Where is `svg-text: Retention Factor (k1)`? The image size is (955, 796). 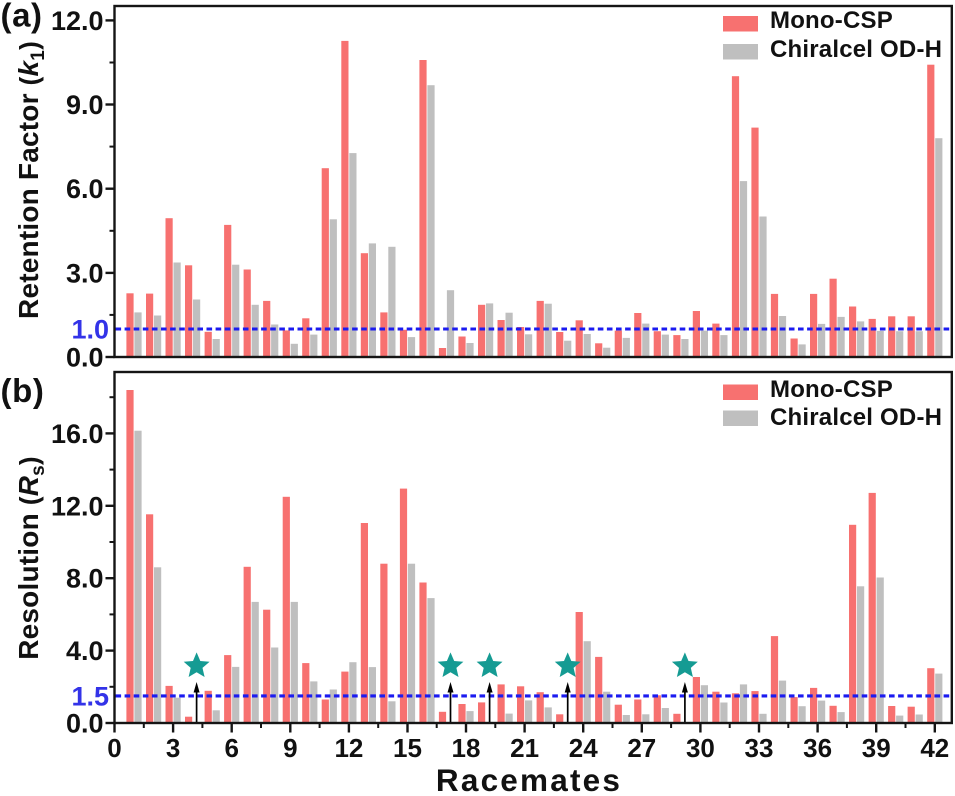 svg-text: Retention Factor (k1) is located at coordinates (31, 180).